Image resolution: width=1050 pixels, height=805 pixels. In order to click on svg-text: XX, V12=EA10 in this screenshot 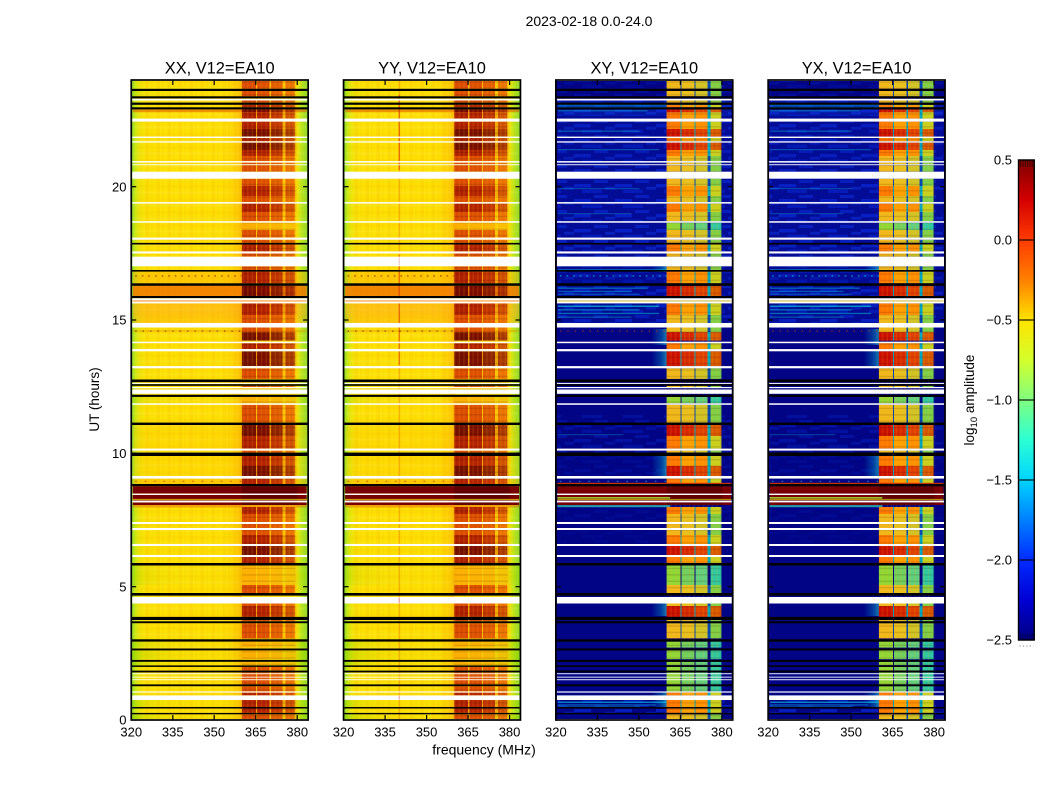, I will do `click(220, 69)`.